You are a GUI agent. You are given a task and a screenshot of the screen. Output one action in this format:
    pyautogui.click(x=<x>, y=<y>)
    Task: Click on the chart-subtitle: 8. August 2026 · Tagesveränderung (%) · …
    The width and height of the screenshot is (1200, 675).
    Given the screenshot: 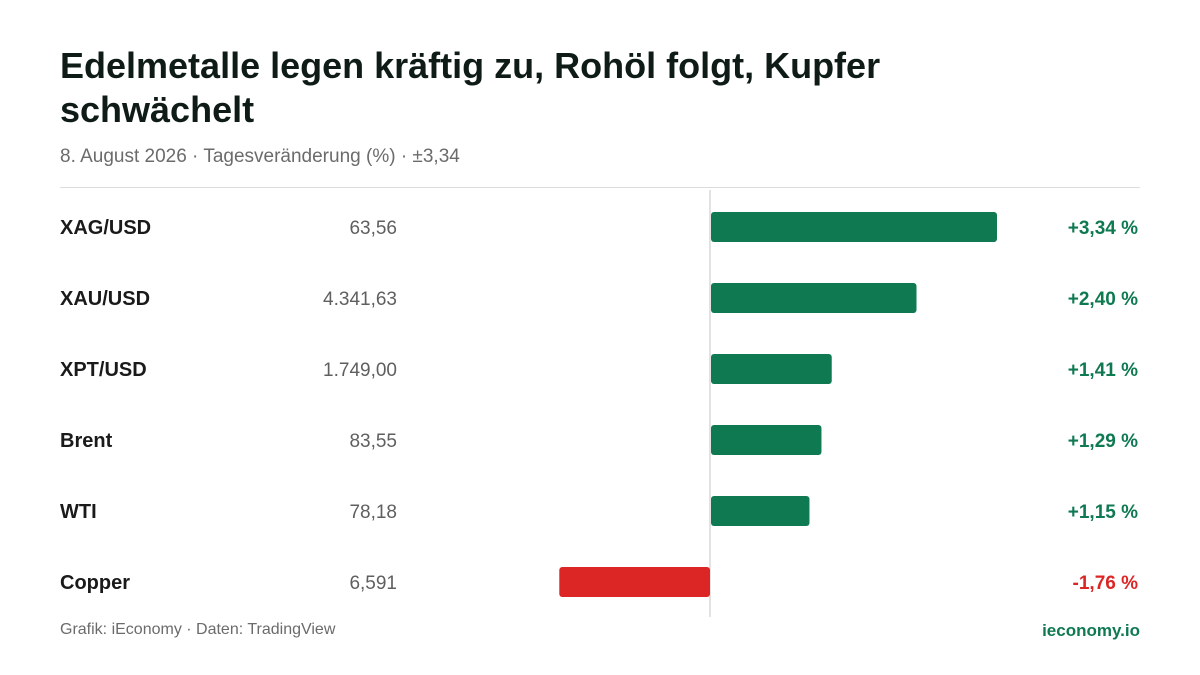 What is the action you would take?
    pyautogui.click(x=260, y=156)
    